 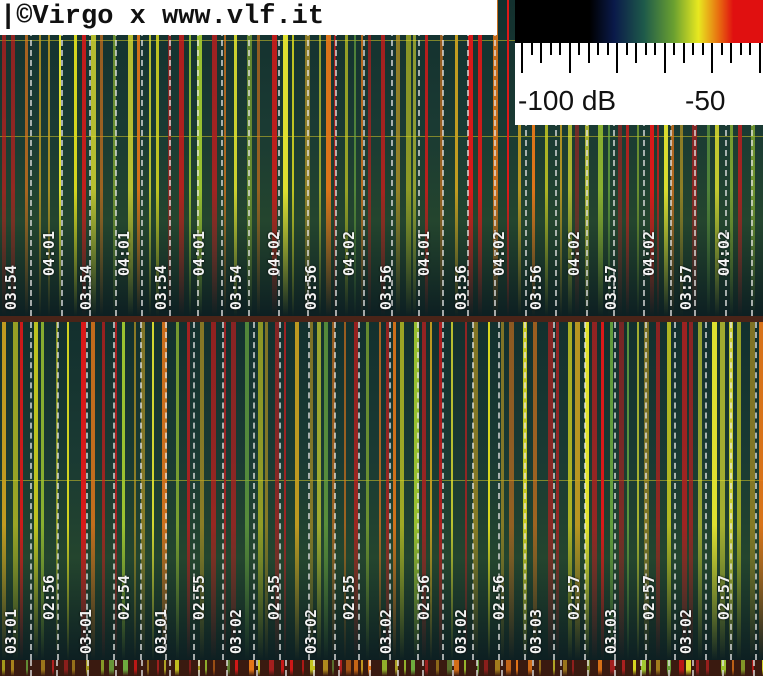 What do you see at coordinates (11, 631) in the screenshot?
I see `time-label: 03:01` at bounding box center [11, 631].